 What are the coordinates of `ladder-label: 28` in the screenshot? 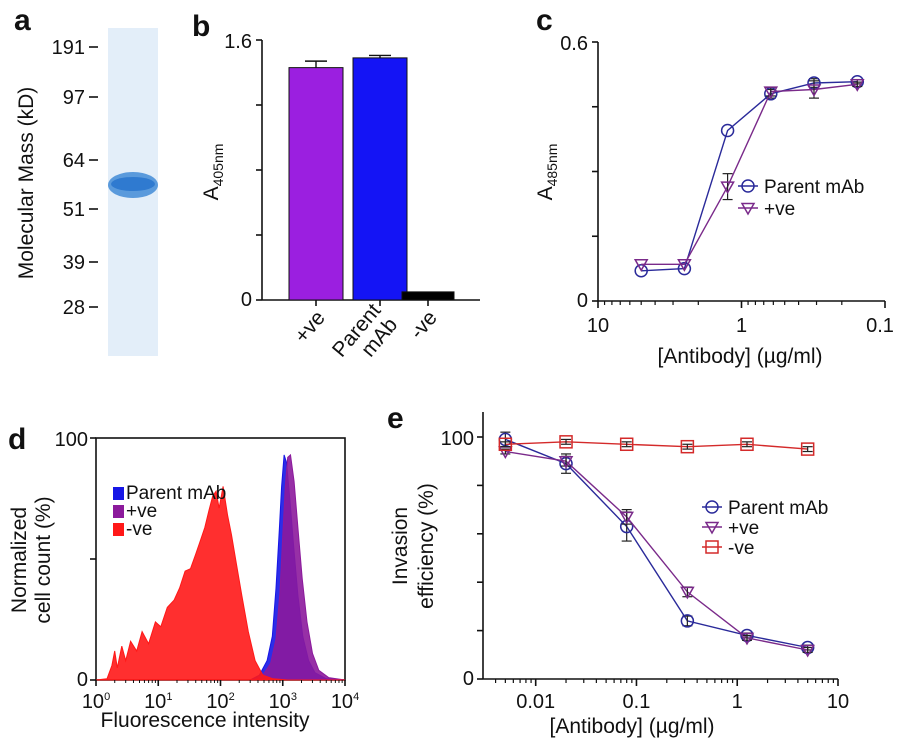 It's located at (74, 308).